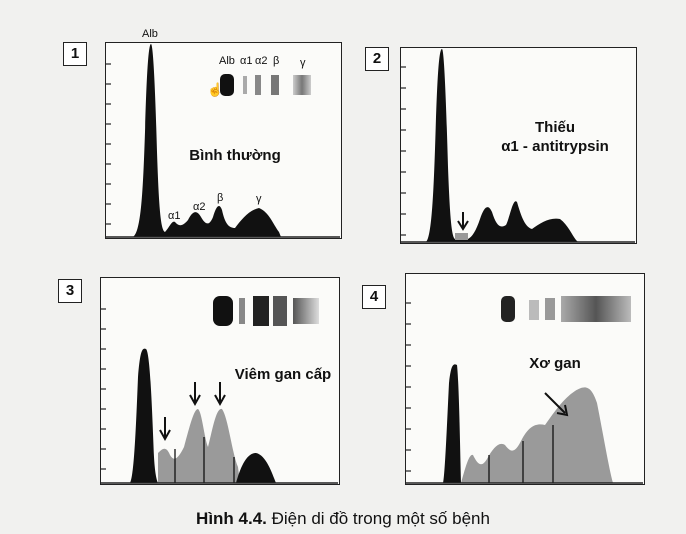 The image size is (686, 534). I want to click on arrow-down-right-icon, so click(556, 404).